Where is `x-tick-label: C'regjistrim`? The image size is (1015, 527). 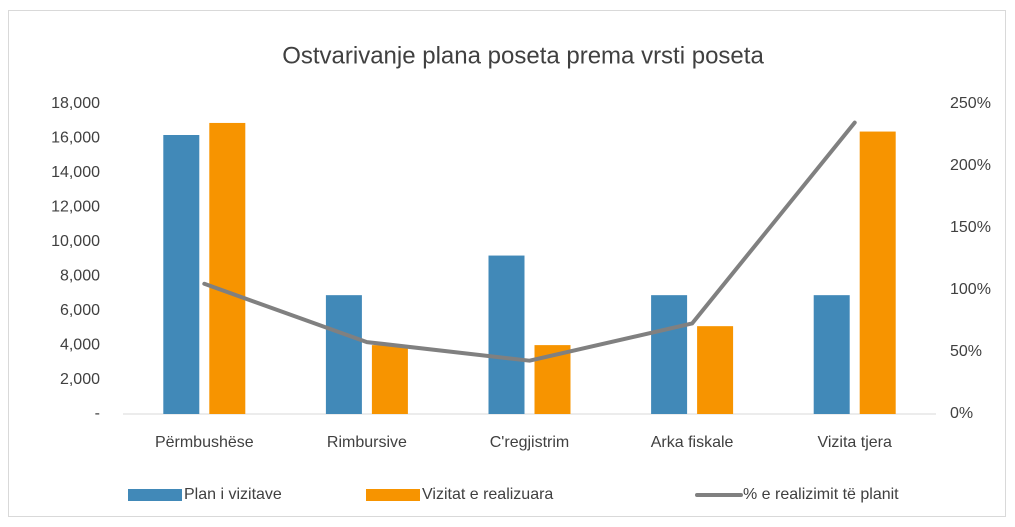 x-tick-label: C'regjistrim is located at coordinates (530, 442).